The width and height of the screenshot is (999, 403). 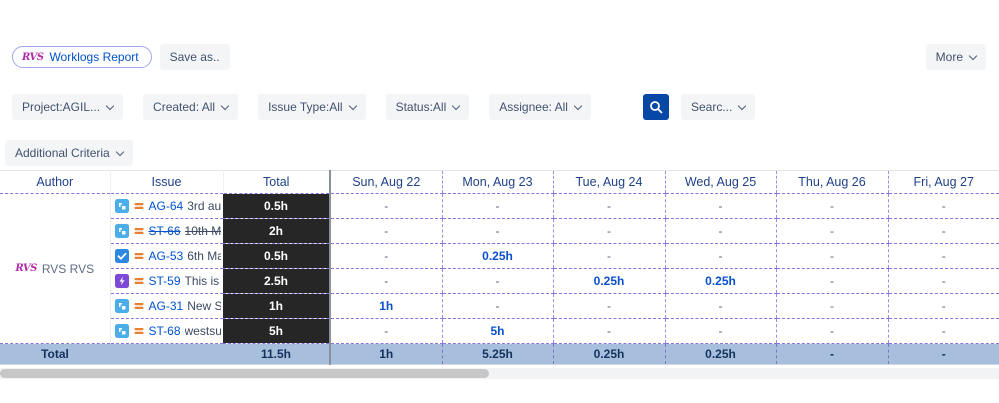 What do you see at coordinates (943, 182) in the screenshot?
I see `column-header-date: Fri, Aug 27` at bounding box center [943, 182].